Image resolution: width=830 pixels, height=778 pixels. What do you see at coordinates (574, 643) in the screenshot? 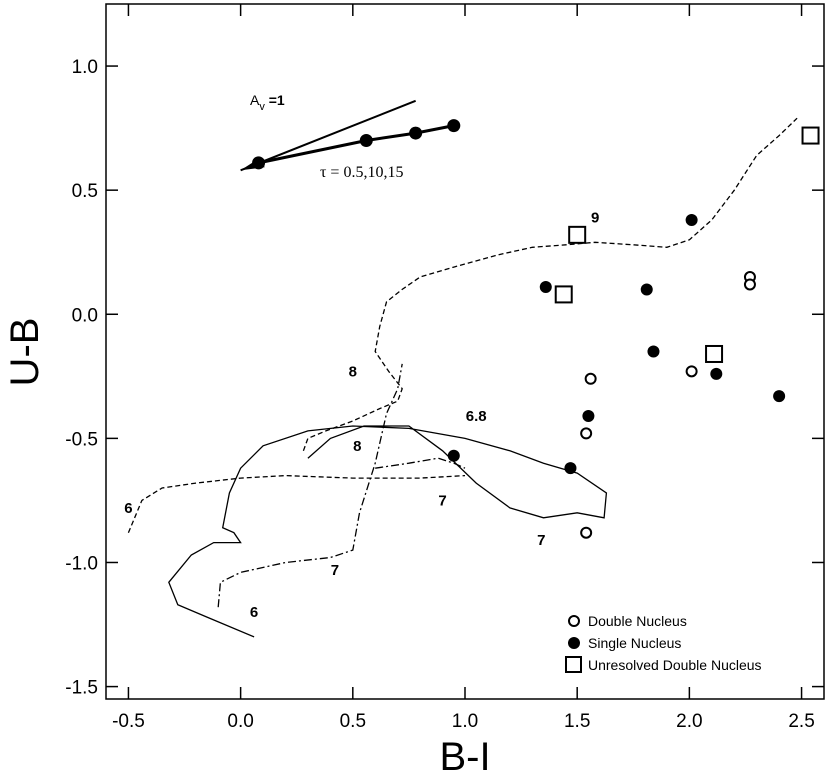
I see `legend-filled-circle-icon` at bounding box center [574, 643].